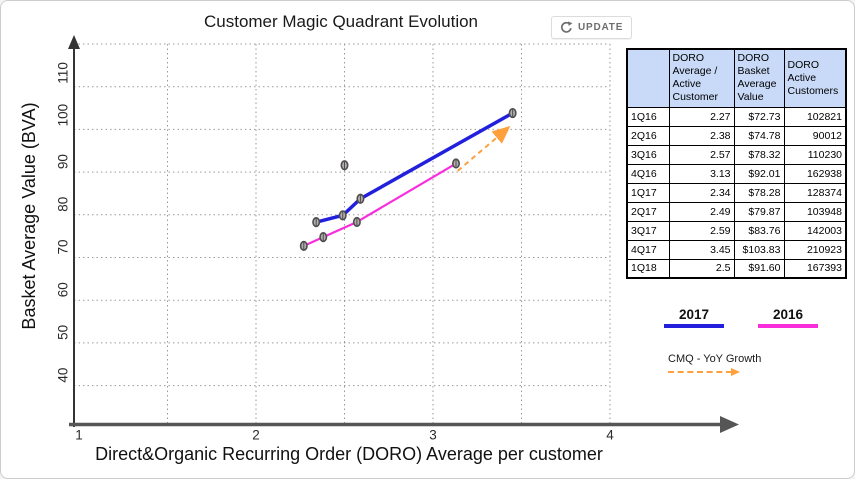  Describe the element at coordinates (433, 435) in the screenshot. I see `x-tick-label: 3` at that location.